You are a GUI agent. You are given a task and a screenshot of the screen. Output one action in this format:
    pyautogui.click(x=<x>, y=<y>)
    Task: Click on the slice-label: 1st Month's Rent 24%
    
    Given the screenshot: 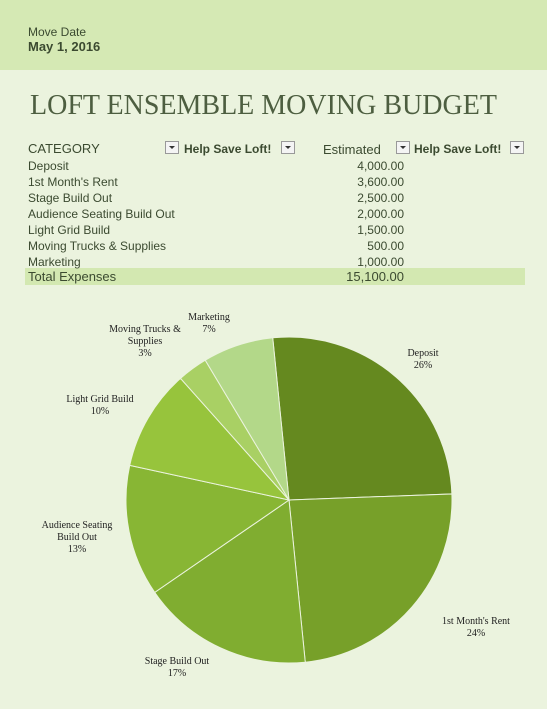 What is the action you would take?
    pyautogui.click(x=476, y=628)
    